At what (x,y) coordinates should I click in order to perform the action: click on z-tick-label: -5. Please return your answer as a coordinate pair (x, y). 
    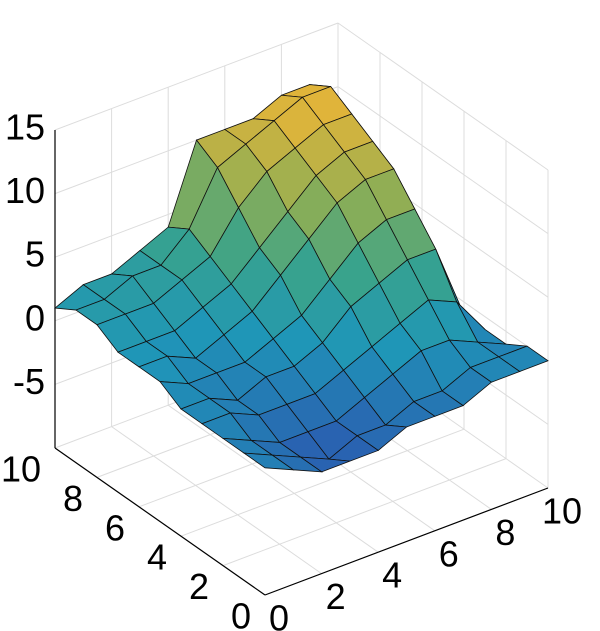
    Looking at the image, I should click on (29, 381).